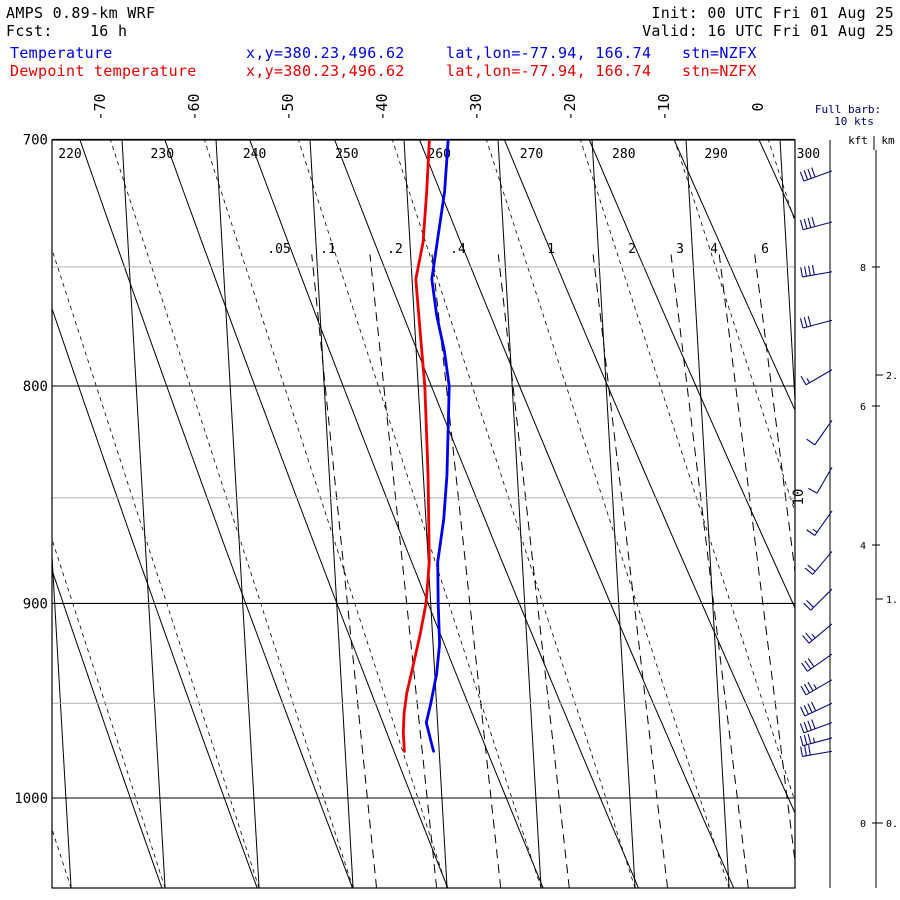  What do you see at coordinates (328, 249) in the screenshot?
I see `mixing-ratio-label: .1` at bounding box center [328, 249].